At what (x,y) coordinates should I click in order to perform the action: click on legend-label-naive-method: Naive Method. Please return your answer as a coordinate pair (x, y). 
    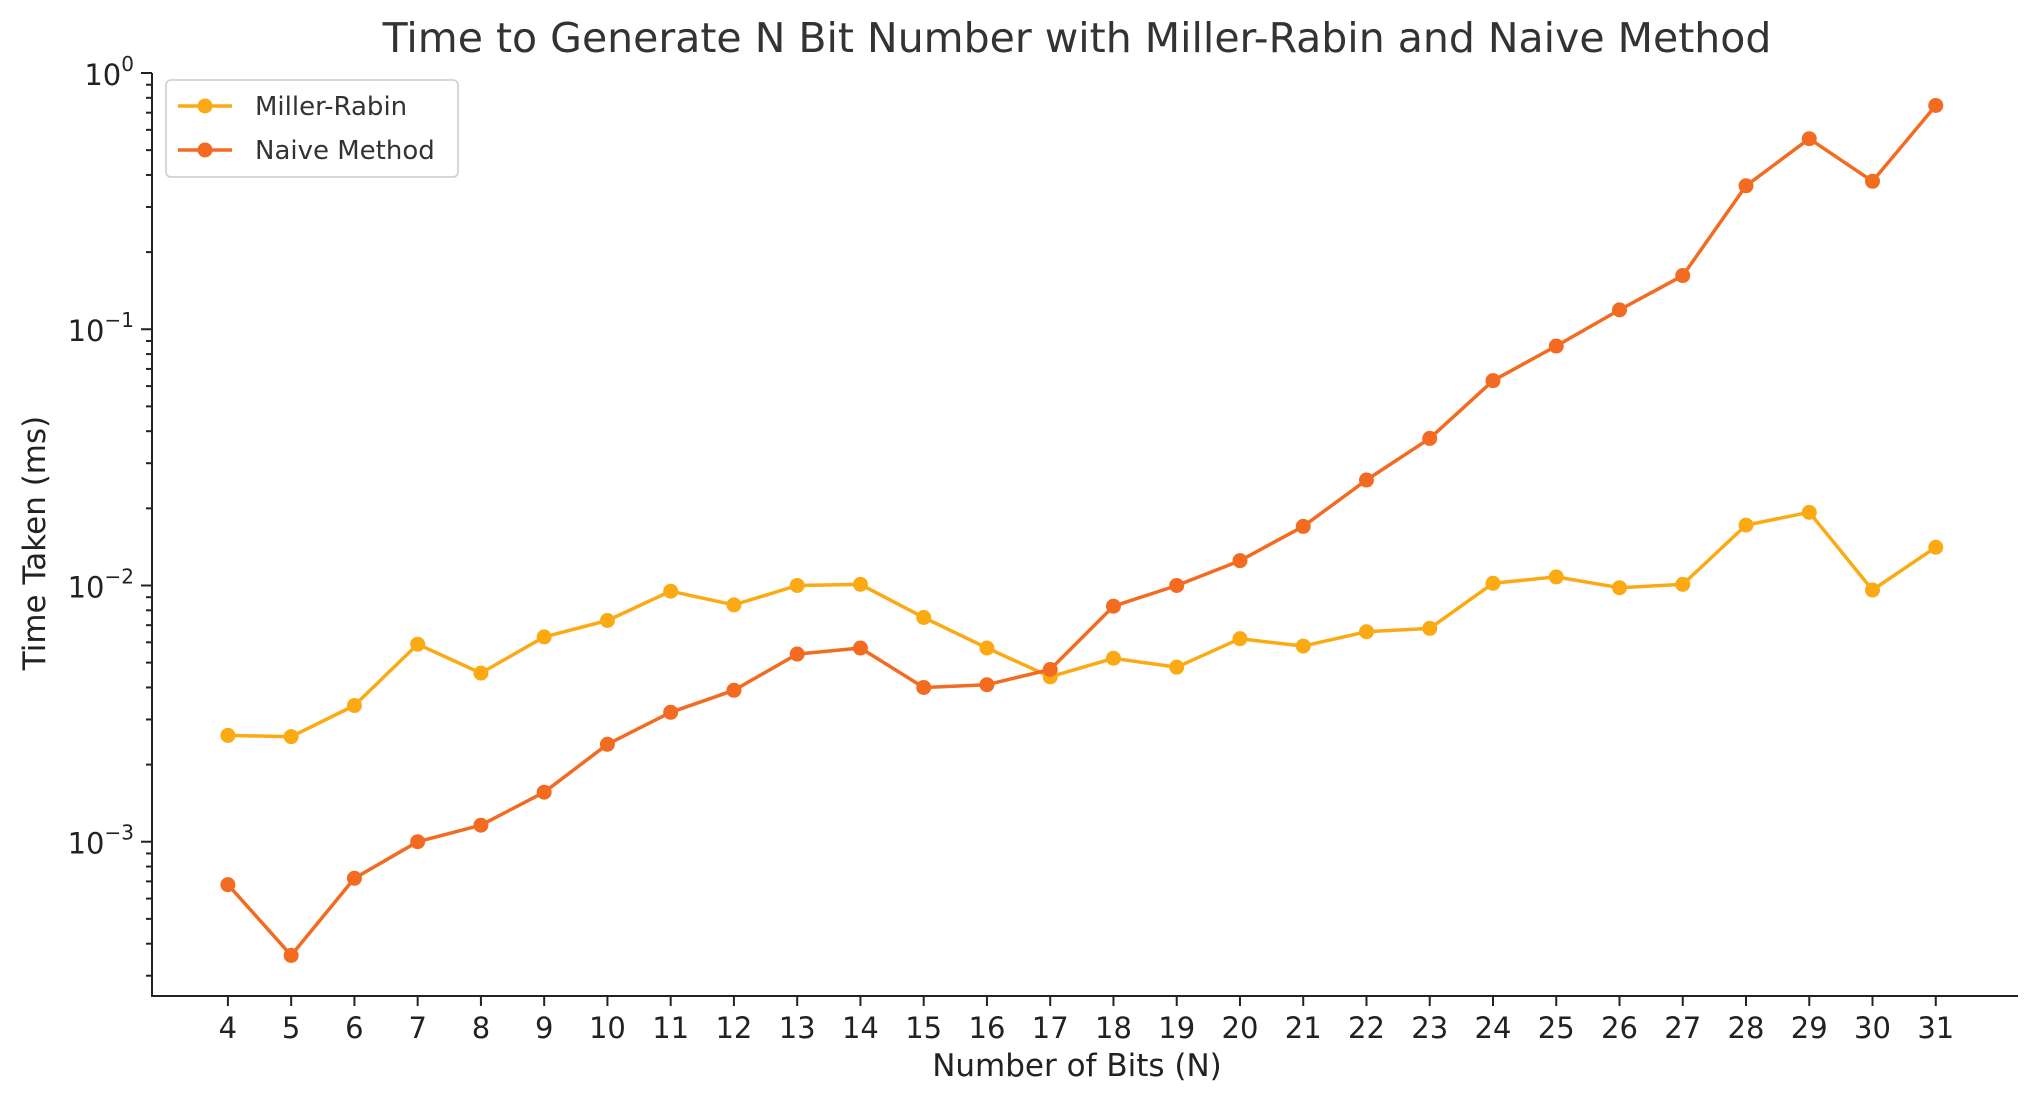
    Looking at the image, I should click on (345, 151).